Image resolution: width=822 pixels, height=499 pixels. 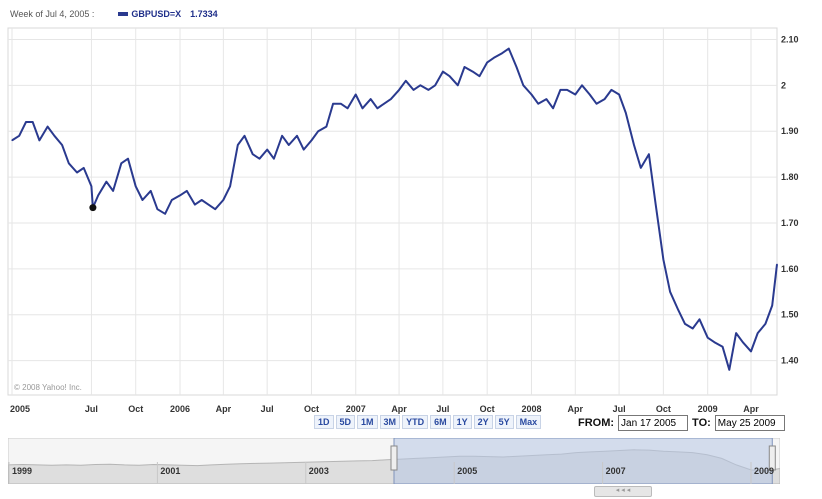 What do you see at coordinates (531, 409) in the screenshot?
I see `x-tick-label: 2008` at bounding box center [531, 409].